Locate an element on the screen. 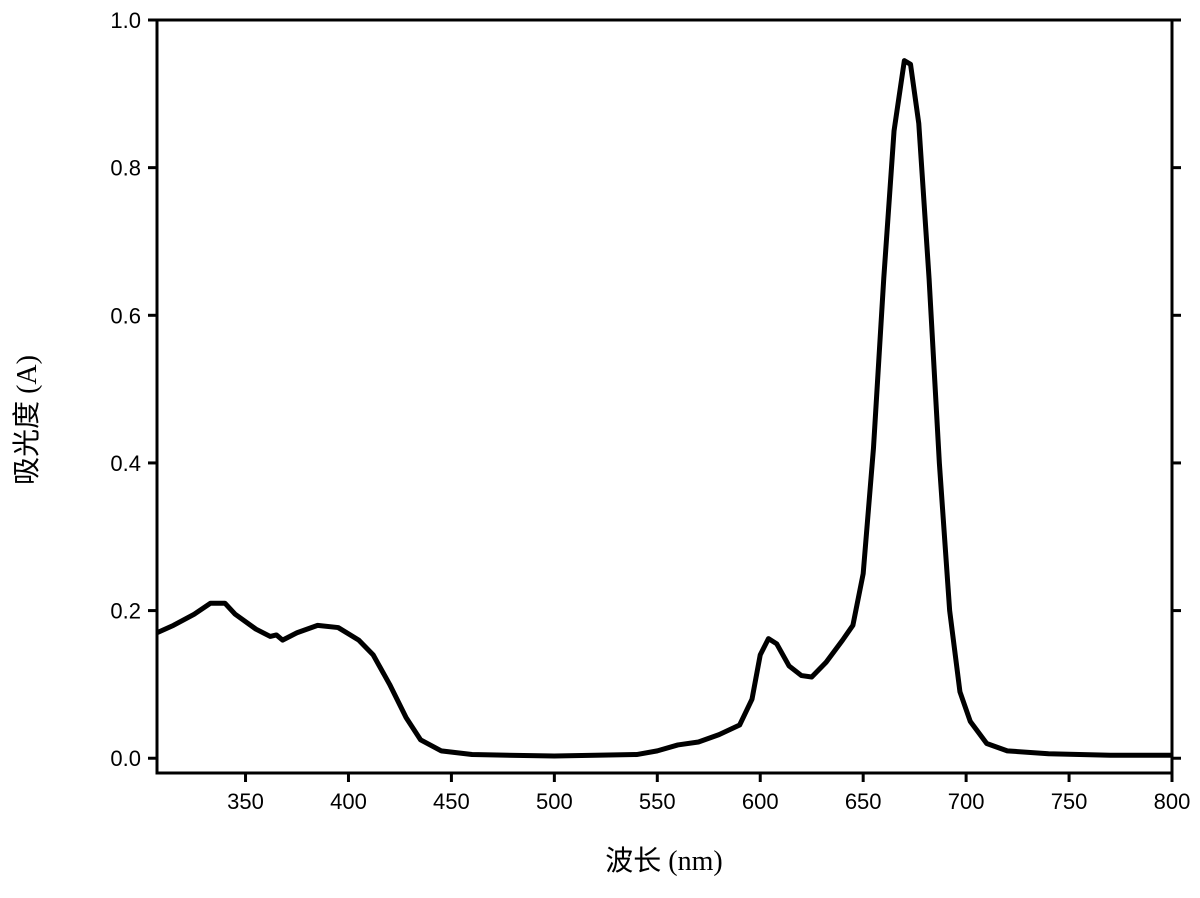 The width and height of the screenshot is (1200, 898). y-axis-title: 吸光度 (A) is located at coordinates (27, 420).